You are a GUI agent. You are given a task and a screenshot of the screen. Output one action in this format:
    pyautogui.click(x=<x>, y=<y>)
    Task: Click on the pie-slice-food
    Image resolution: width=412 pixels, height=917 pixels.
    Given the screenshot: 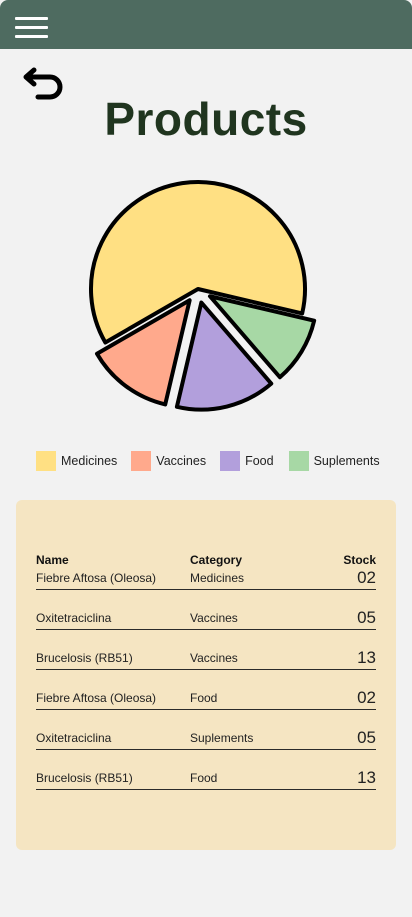 What is the action you would take?
    pyautogui.click(x=224, y=356)
    